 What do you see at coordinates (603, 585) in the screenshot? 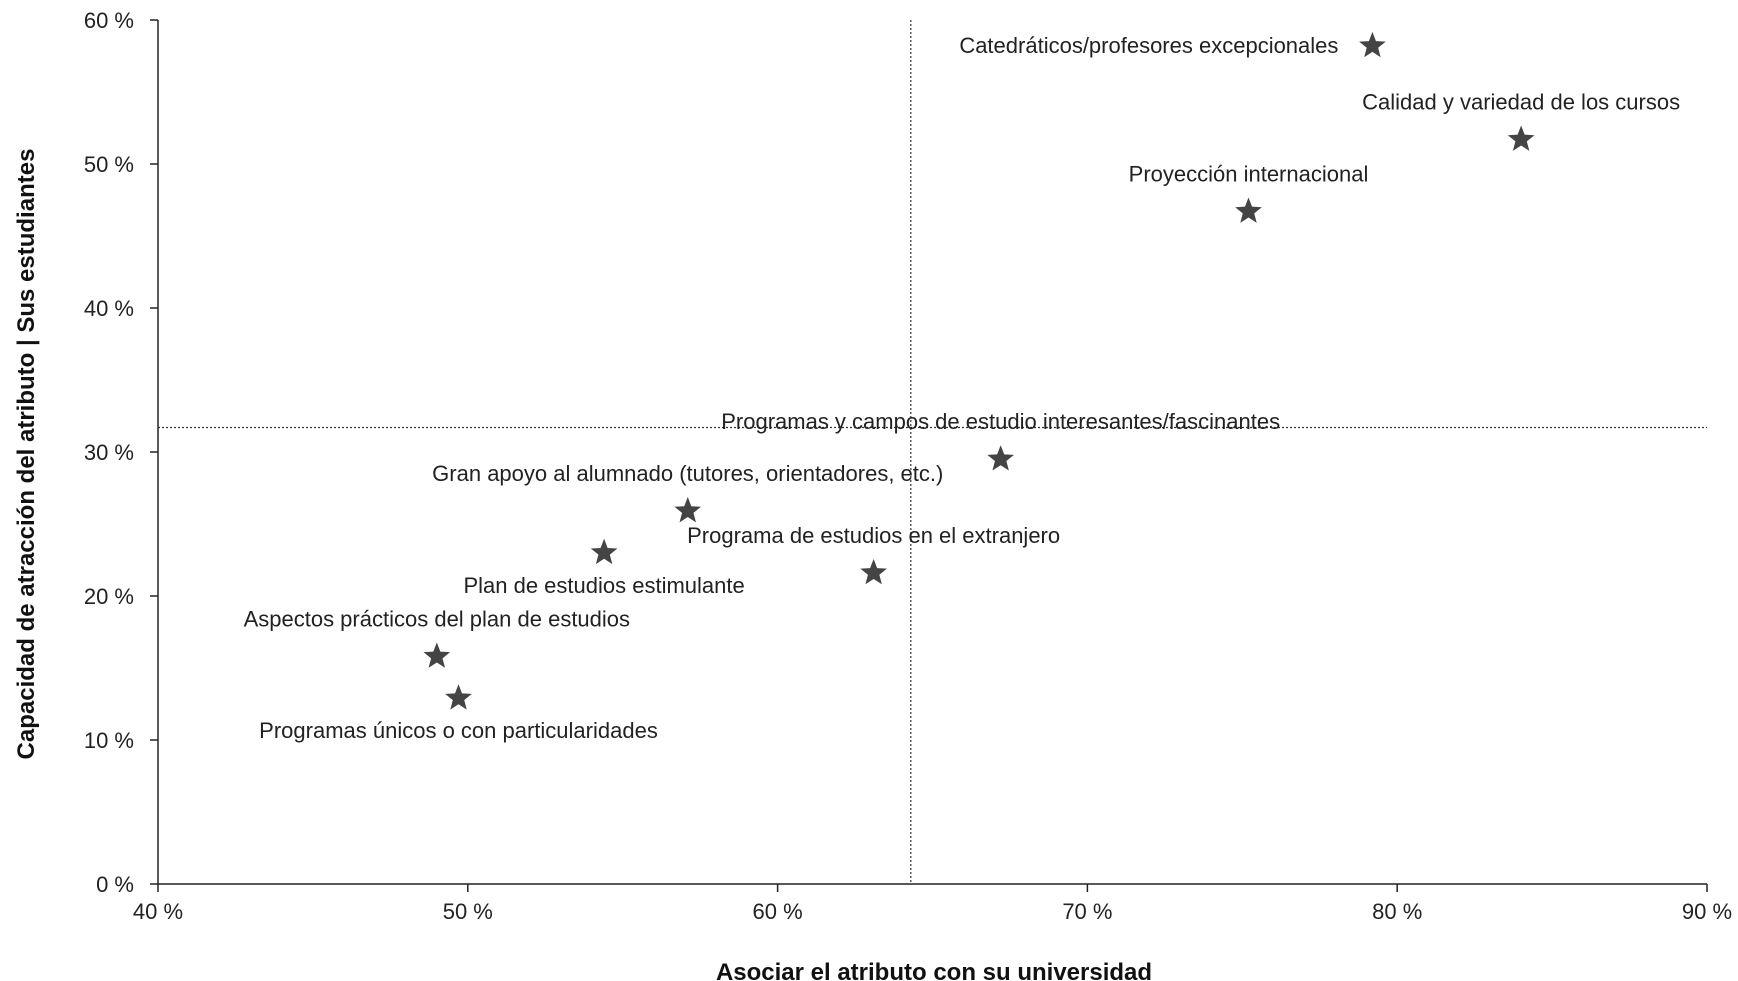
I see `point-label: Plan de estudios estimulante` at bounding box center [603, 585].